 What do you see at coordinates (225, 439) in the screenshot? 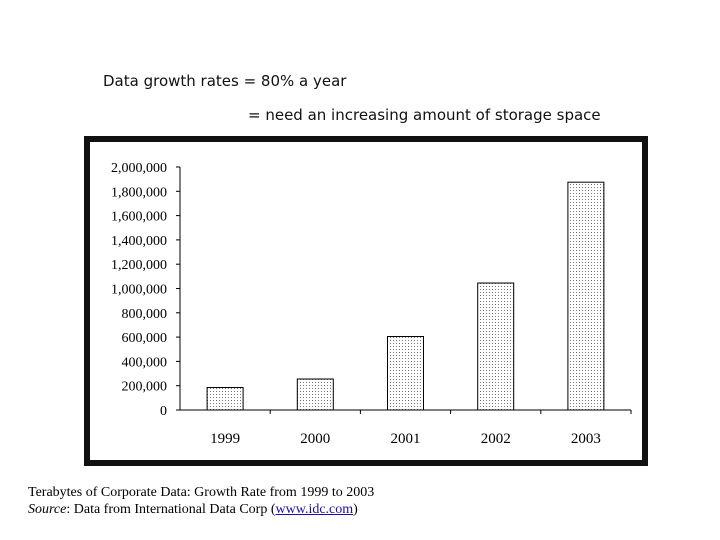
I see `x-tick-label: 1999` at bounding box center [225, 439].